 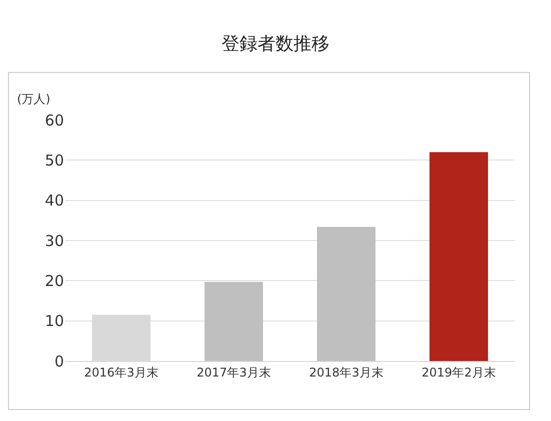 What do you see at coordinates (59, 361) in the screenshot?
I see `y-tick-label: 0` at bounding box center [59, 361].